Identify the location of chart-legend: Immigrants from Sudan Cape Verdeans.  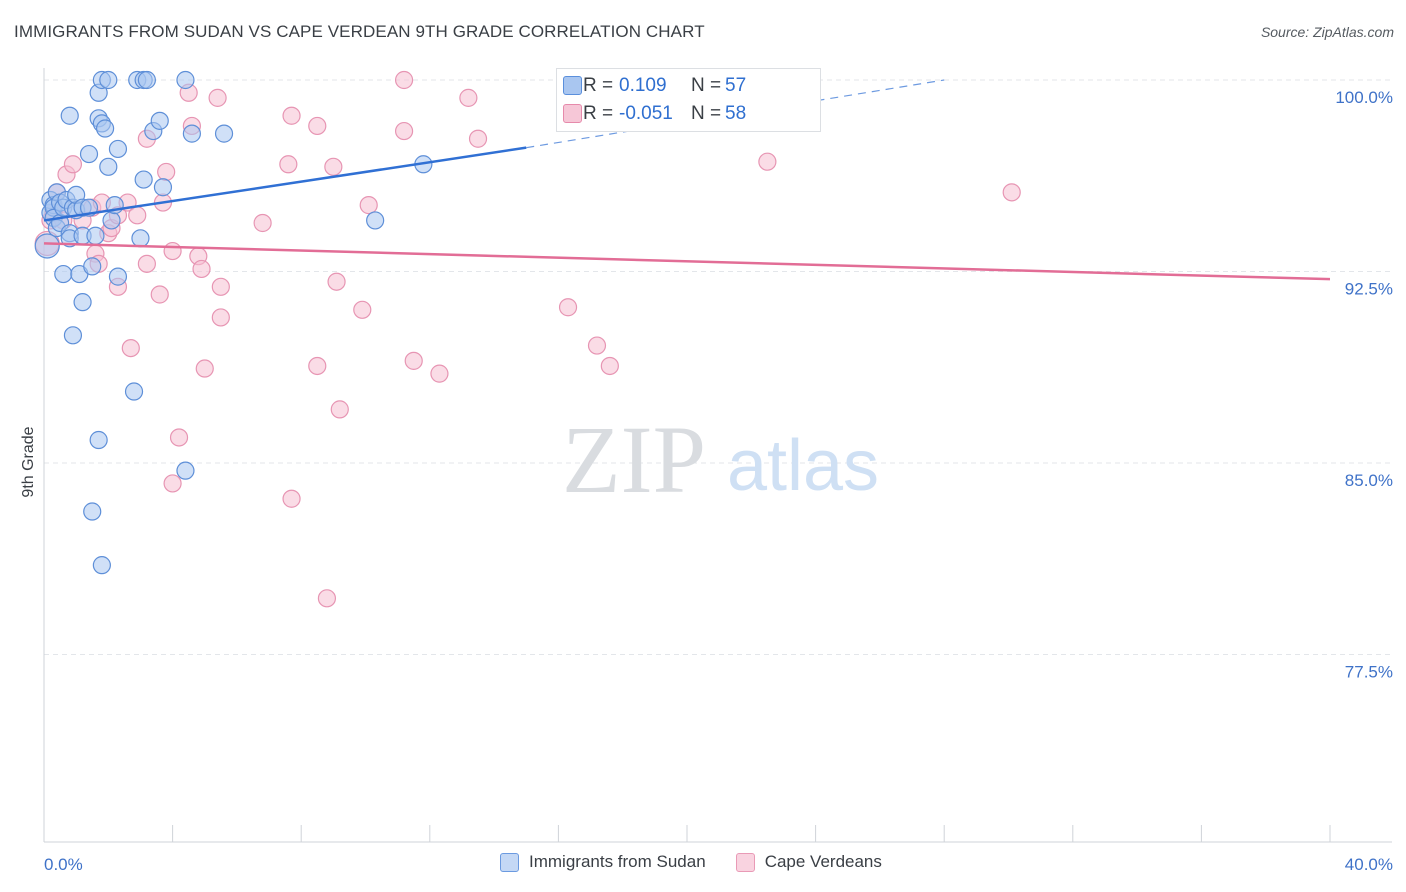
(706, 862).